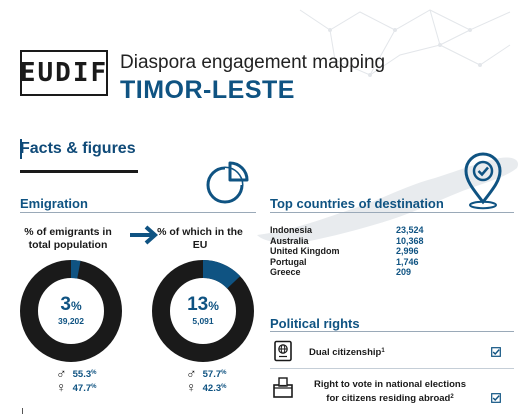 This screenshot has height=415, width=529. Describe the element at coordinates (305, 251) in the screenshot. I see `destination-country: United Kingdom` at that location.